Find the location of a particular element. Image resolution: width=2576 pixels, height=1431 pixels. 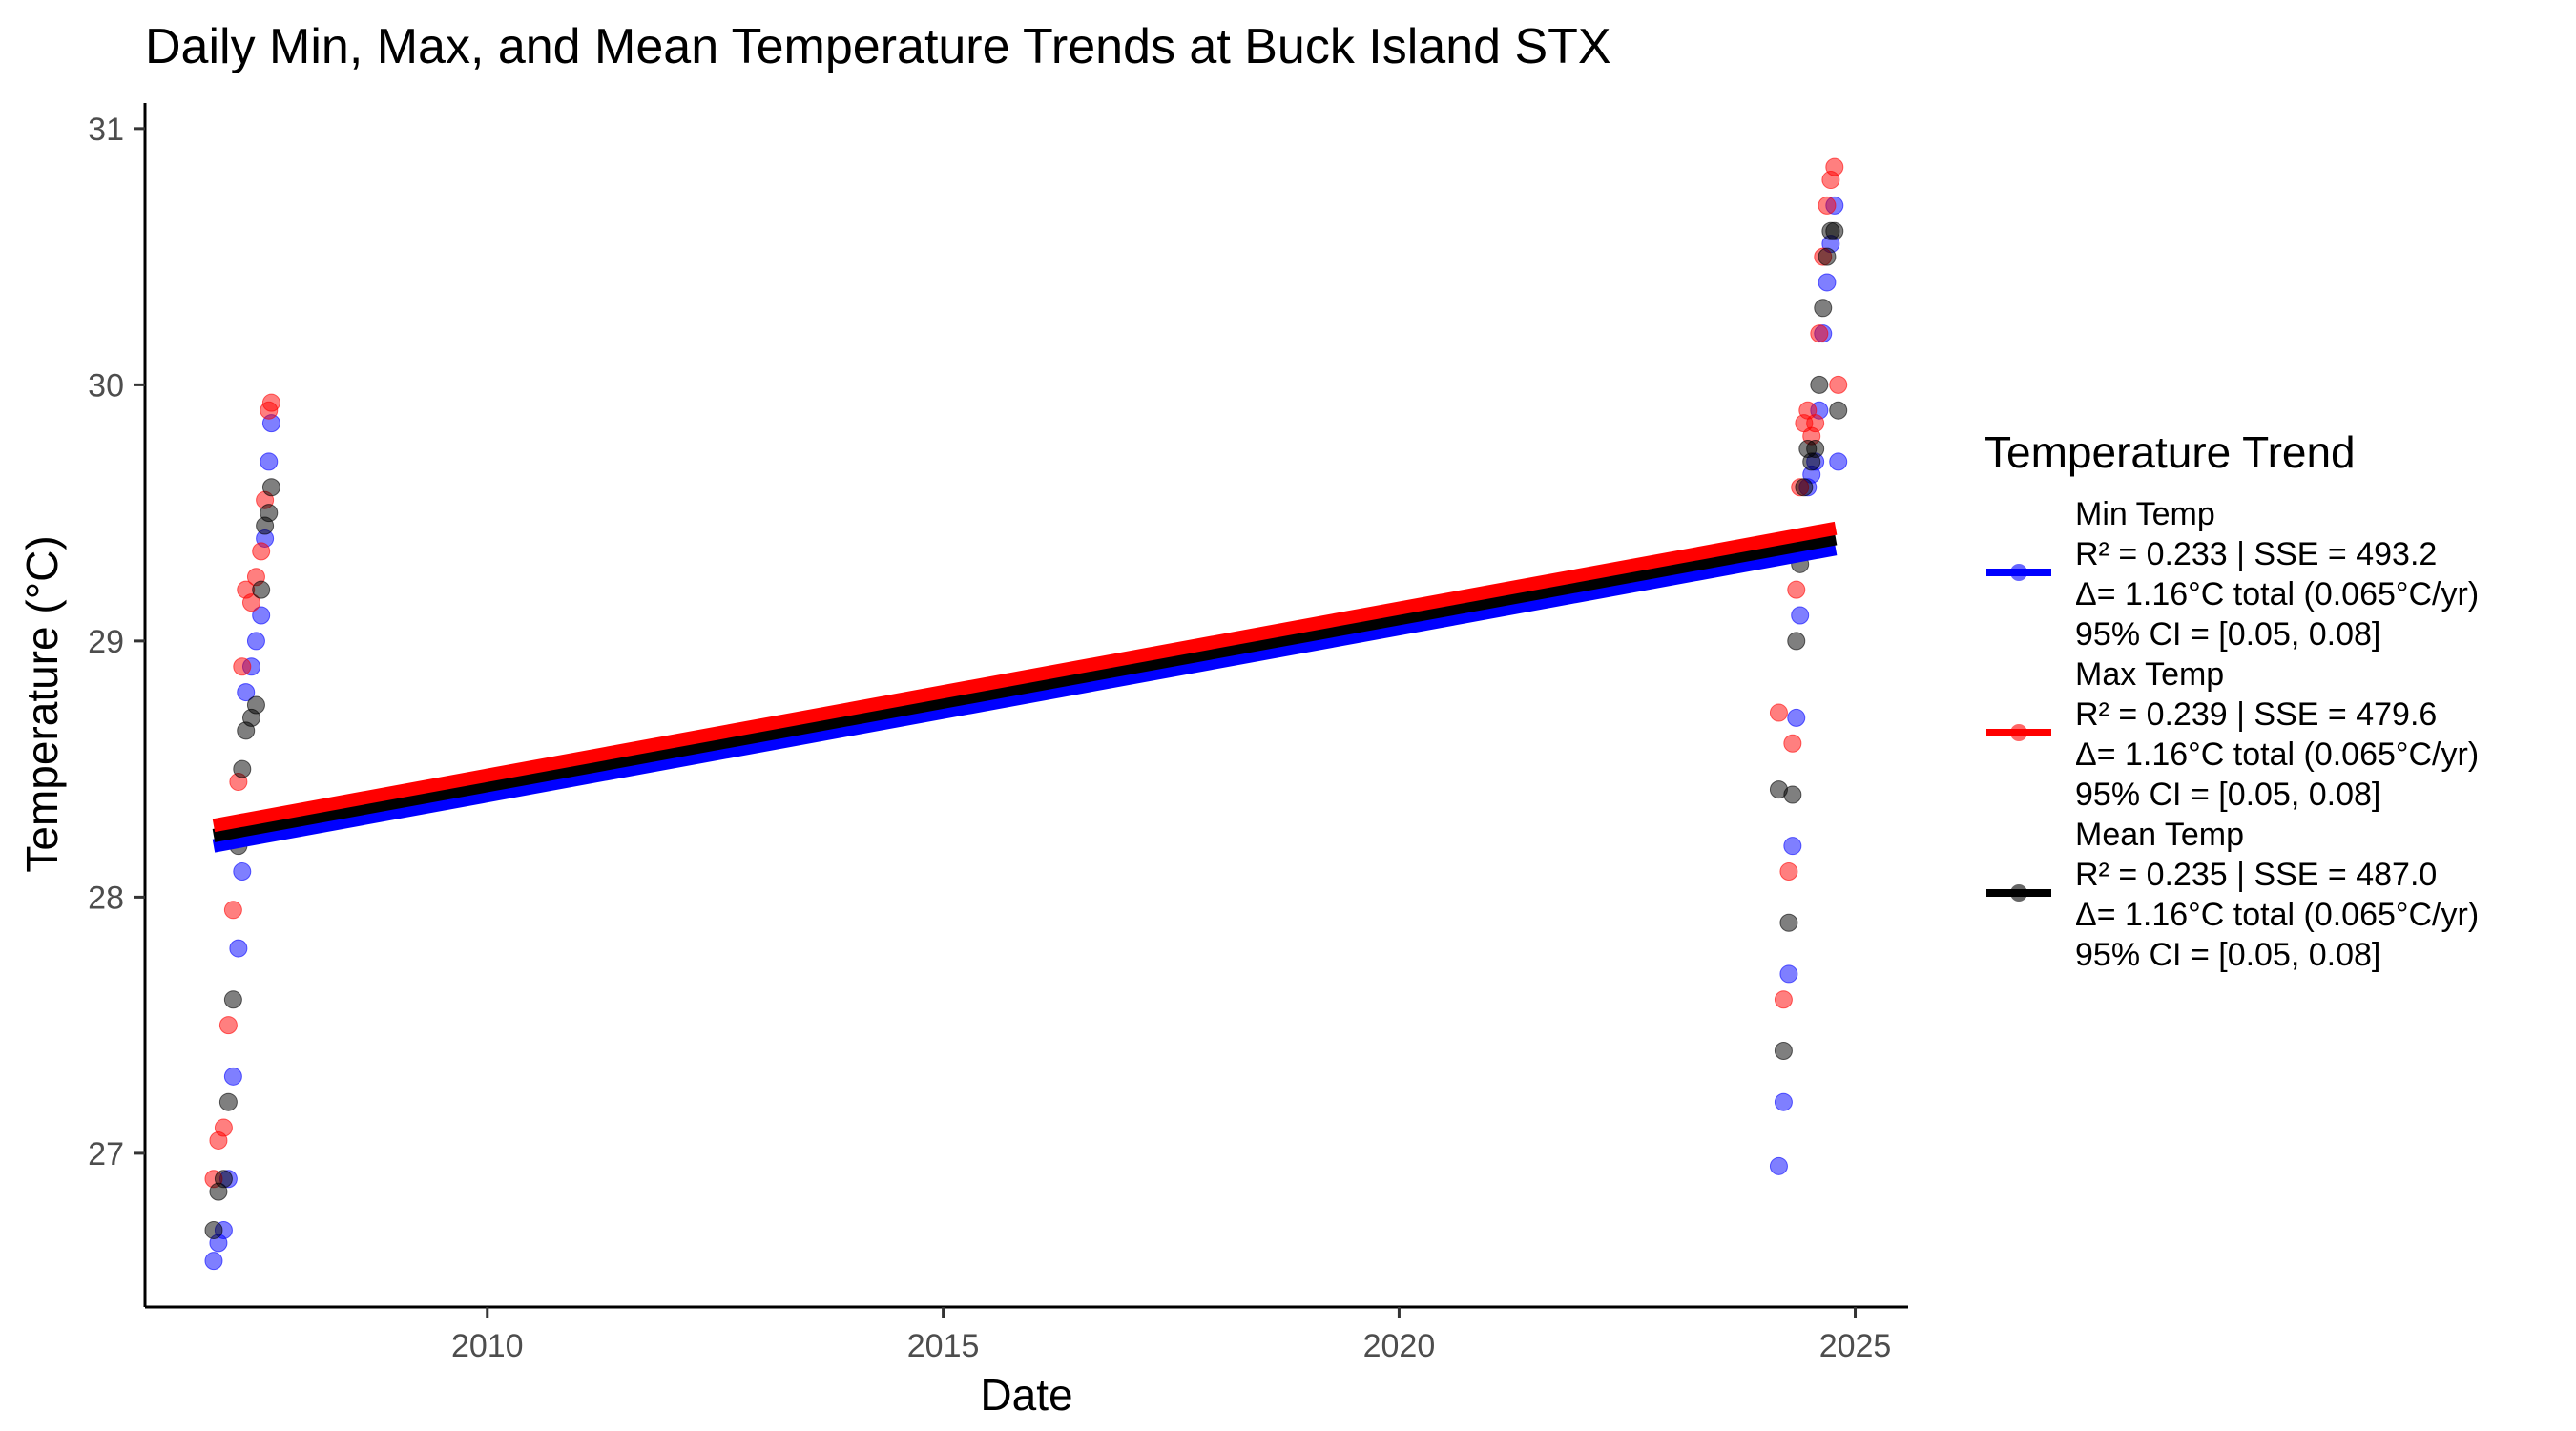

y-tick-label: 28 is located at coordinates (106, 898).